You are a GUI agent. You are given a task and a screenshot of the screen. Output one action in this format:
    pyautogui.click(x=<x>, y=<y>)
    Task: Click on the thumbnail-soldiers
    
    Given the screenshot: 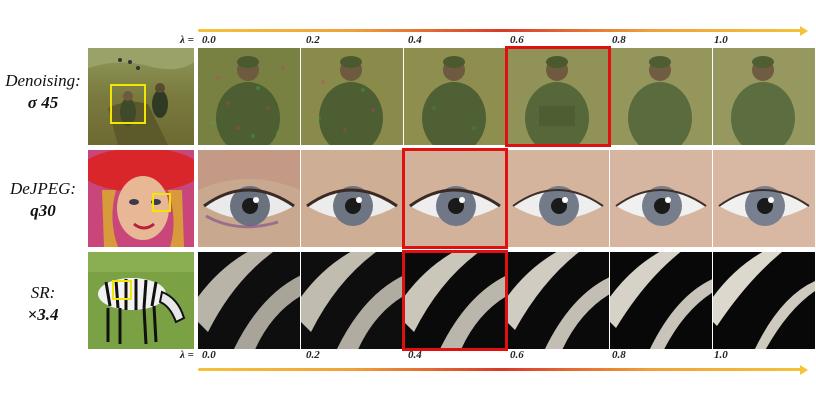 What is the action you would take?
    pyautogui.click(x=141, y=96)
    